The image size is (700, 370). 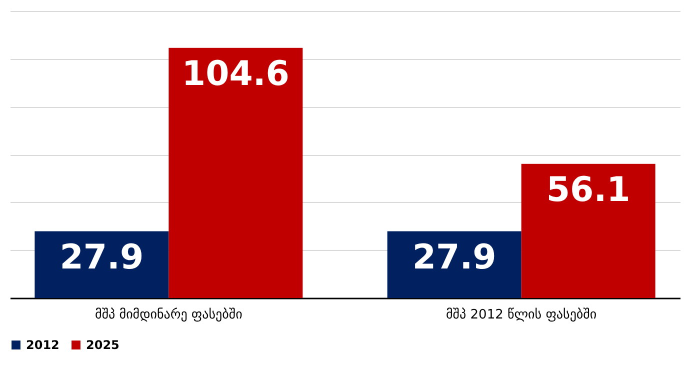 What do you see at coordinates (169, 315) in the screenshot?
I see `x-tick-label: მშპ მიმდინარე ფასებში` at bounding box center [169, 315].